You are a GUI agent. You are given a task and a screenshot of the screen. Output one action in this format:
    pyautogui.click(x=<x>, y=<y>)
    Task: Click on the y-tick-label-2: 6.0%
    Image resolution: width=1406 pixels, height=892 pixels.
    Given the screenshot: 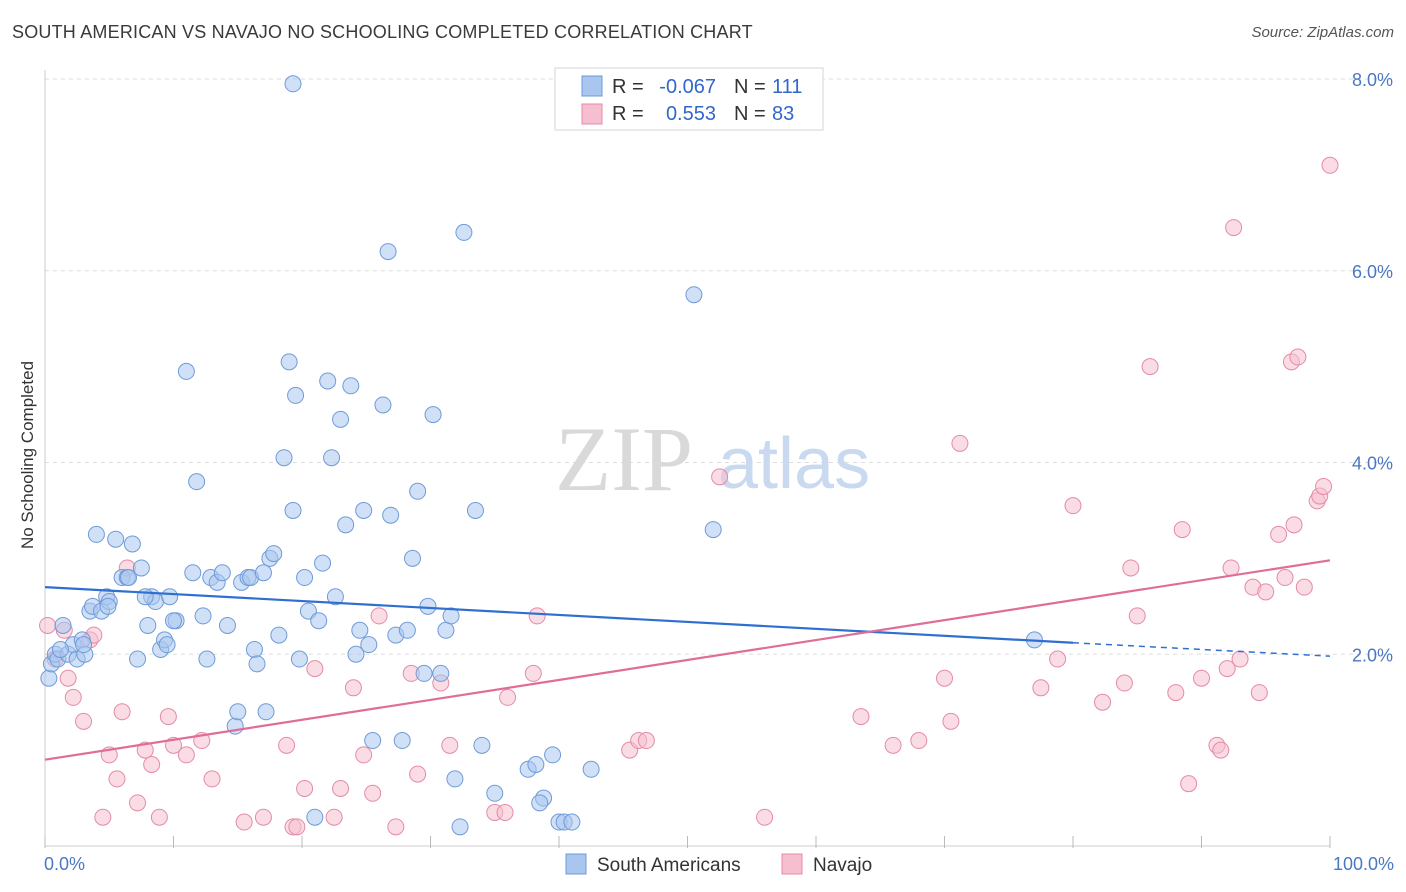 What is the action you would take?
    pyautogui.click(x=1372, y=272)
    